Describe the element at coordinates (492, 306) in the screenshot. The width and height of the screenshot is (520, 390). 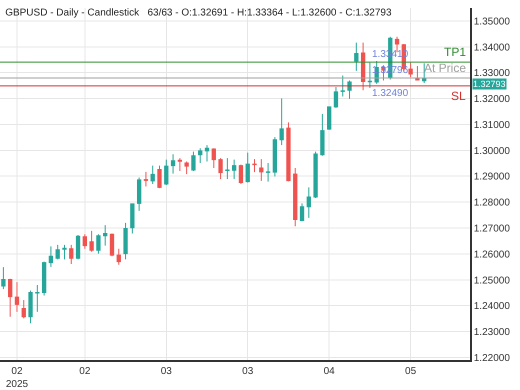
I see `y-tick-label: 1.24000` at that location.